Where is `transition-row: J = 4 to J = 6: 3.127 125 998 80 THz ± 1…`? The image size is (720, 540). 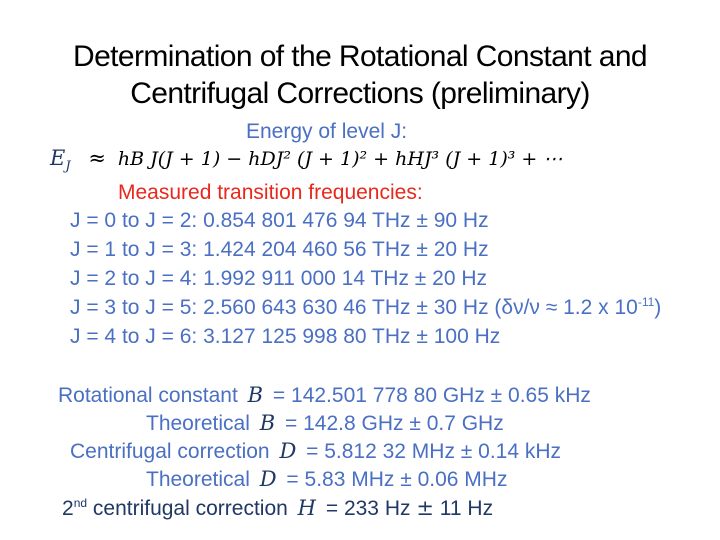
transition-row: J = 4 to J = 6: 3.127 125 998 80 THz ± 1… is located at coordinates (285, 336).